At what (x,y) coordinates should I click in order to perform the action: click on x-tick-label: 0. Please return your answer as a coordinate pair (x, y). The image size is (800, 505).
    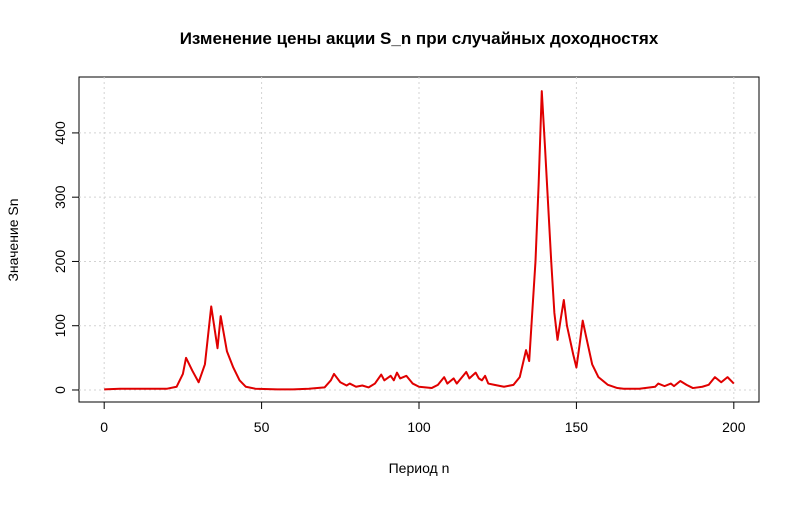
    Looking at the image, I should click on (104, 427).